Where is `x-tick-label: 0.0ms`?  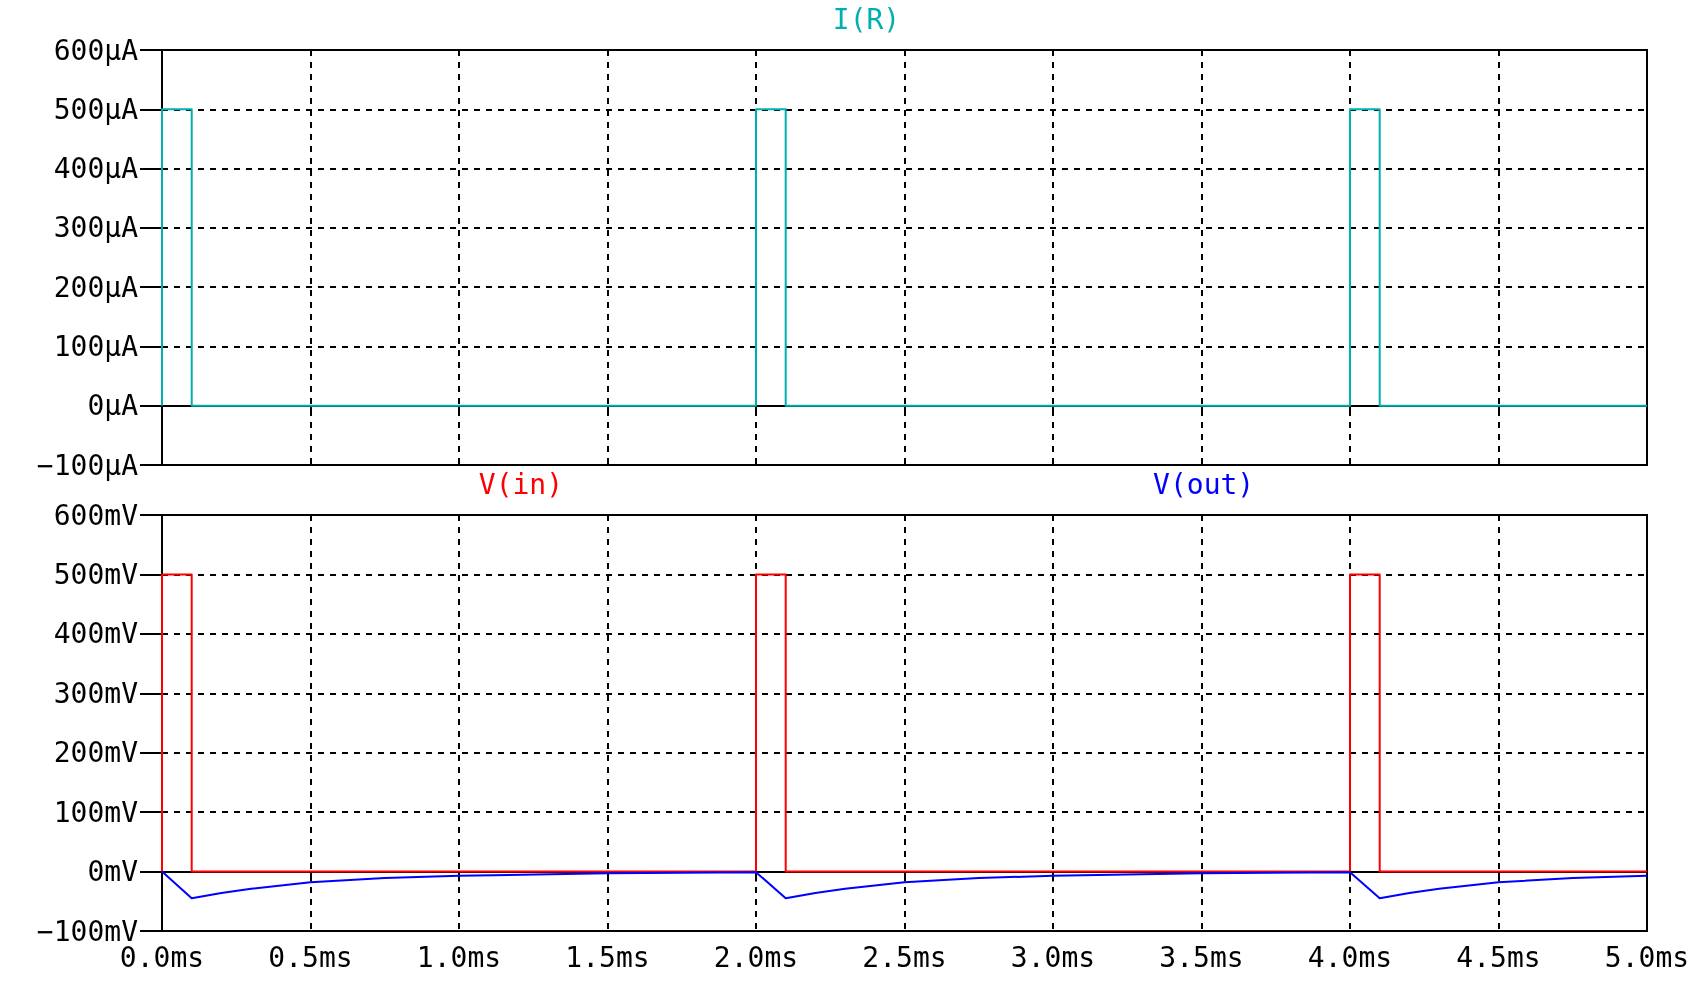 x-tick-label: 0.0ms is located at coordinates (162, 957).